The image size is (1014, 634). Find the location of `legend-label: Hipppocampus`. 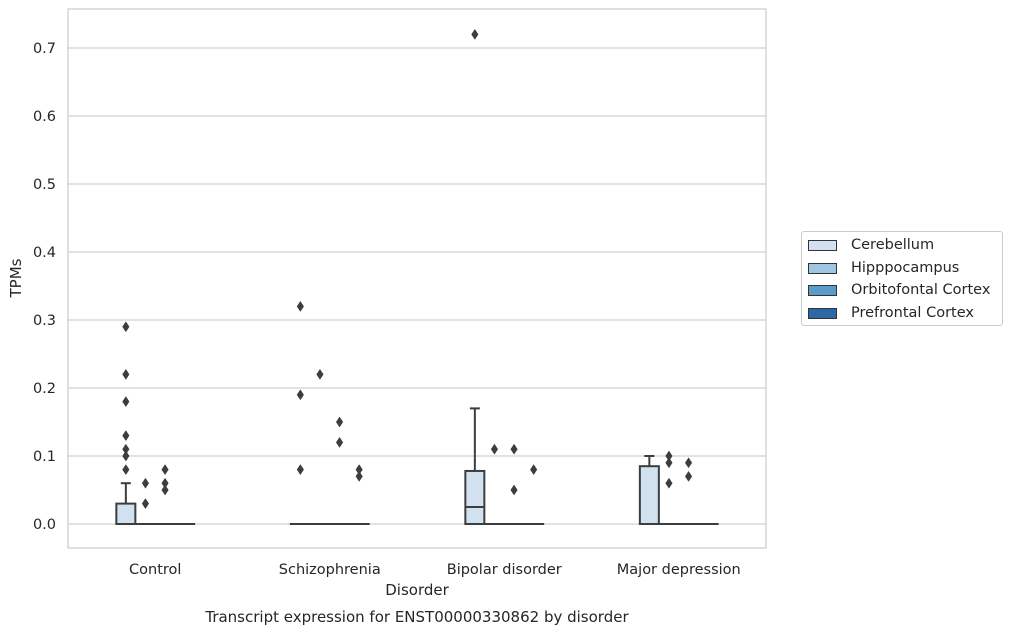

legend-label: Hipppocampus is located at coordinates (905, 268).